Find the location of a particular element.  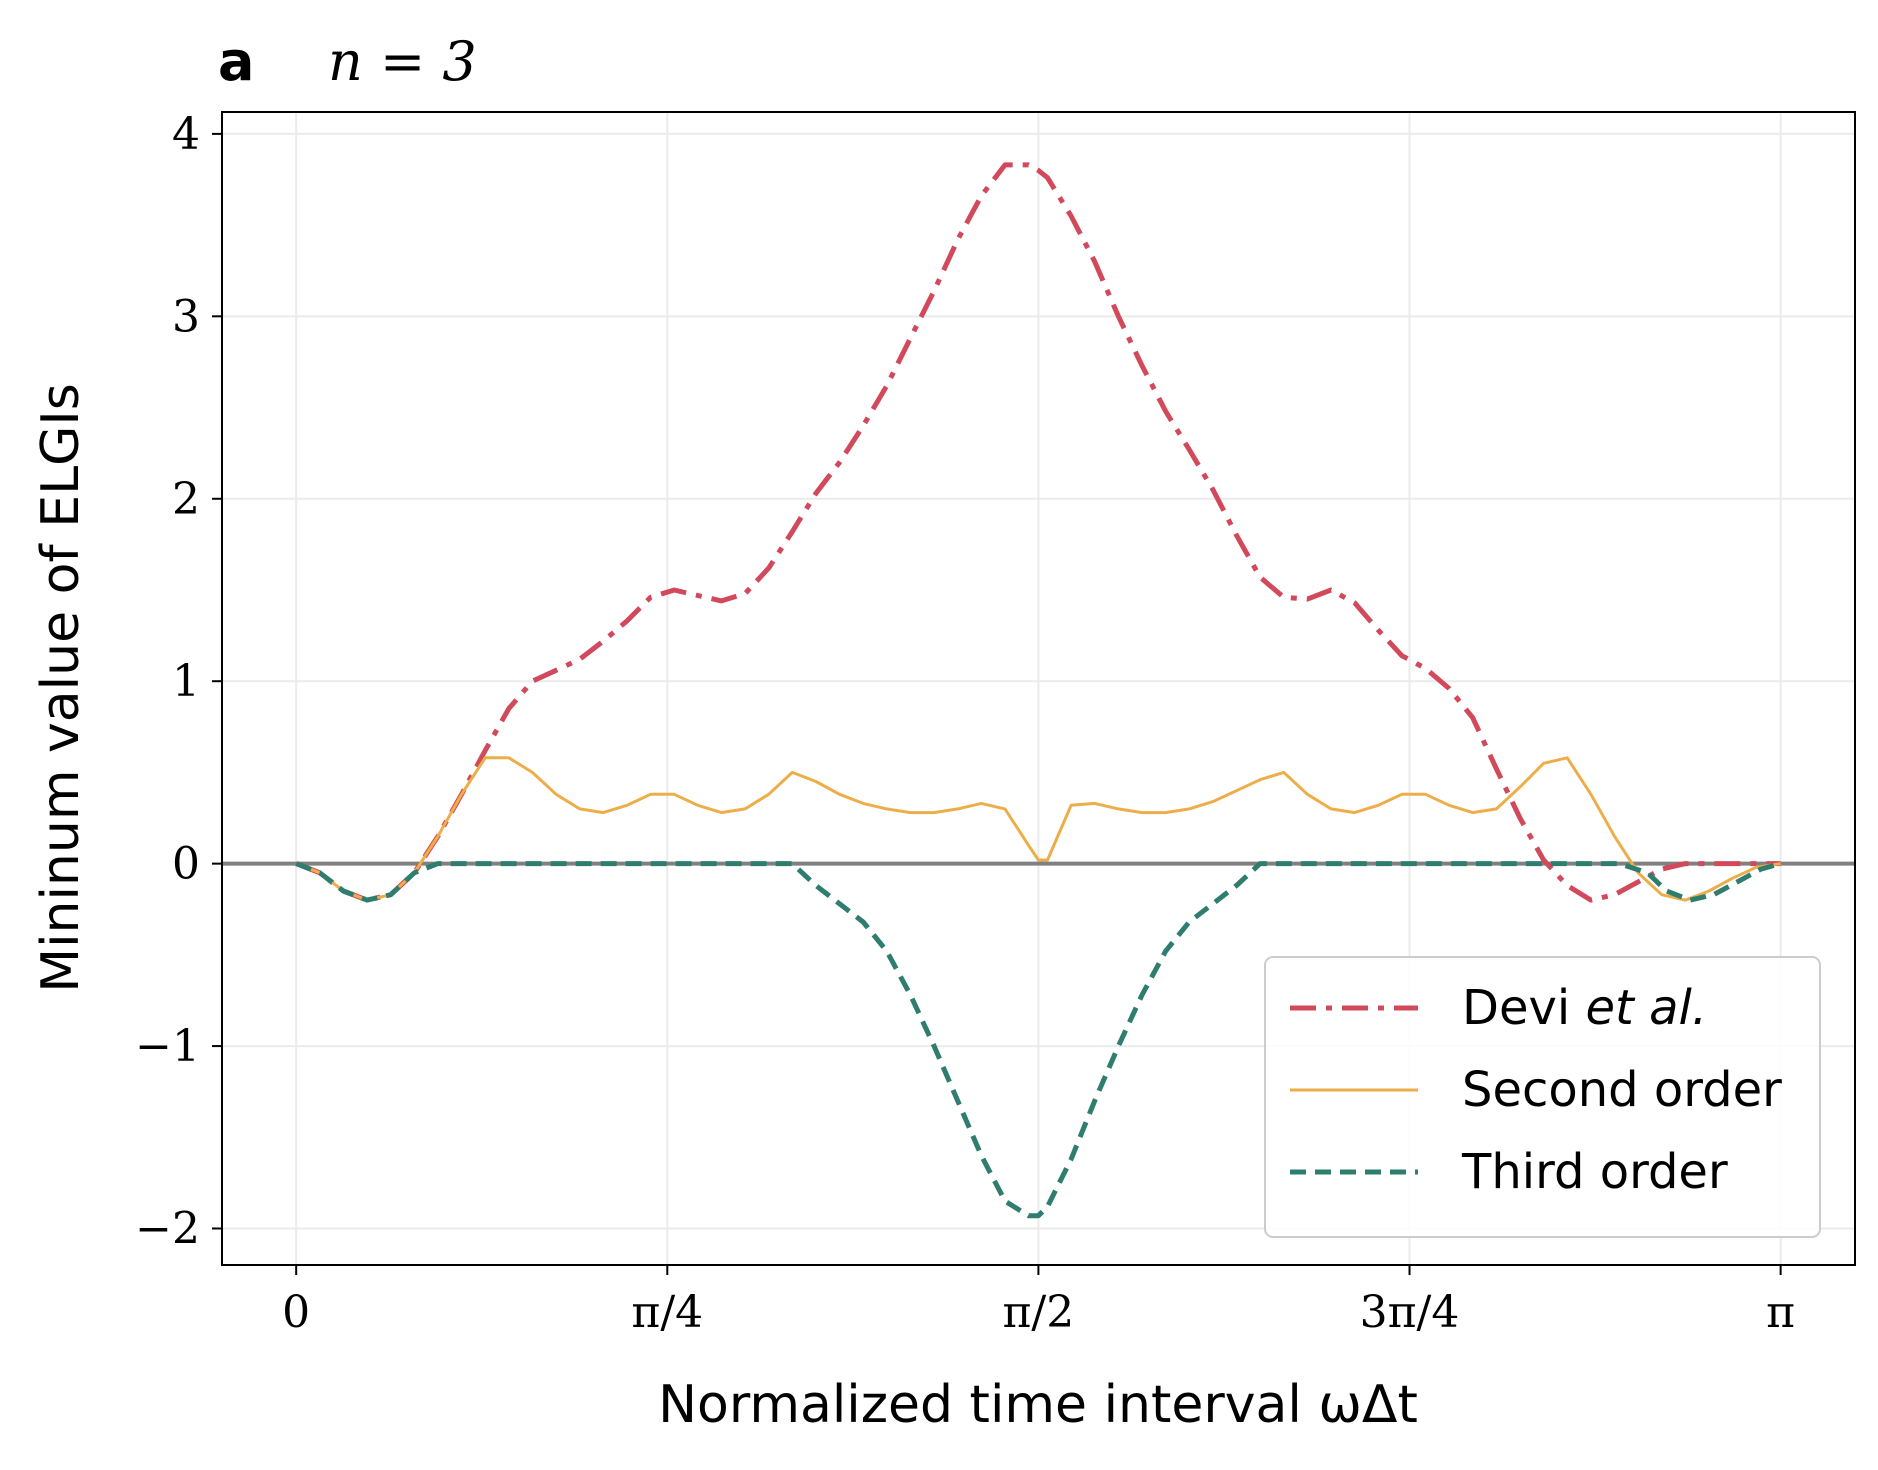

legend-label-third-order: Third order is located at coordinates (1594, 1172).